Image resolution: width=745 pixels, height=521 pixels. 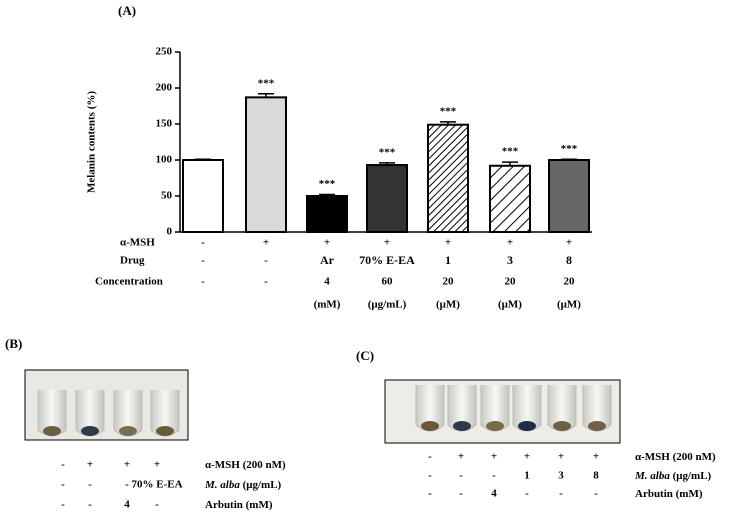 What do you see at coordinates (92, 142) in the screenshot?
I see `y-axis-label: Melanin contents (%)` at bounding box center [92, 142].